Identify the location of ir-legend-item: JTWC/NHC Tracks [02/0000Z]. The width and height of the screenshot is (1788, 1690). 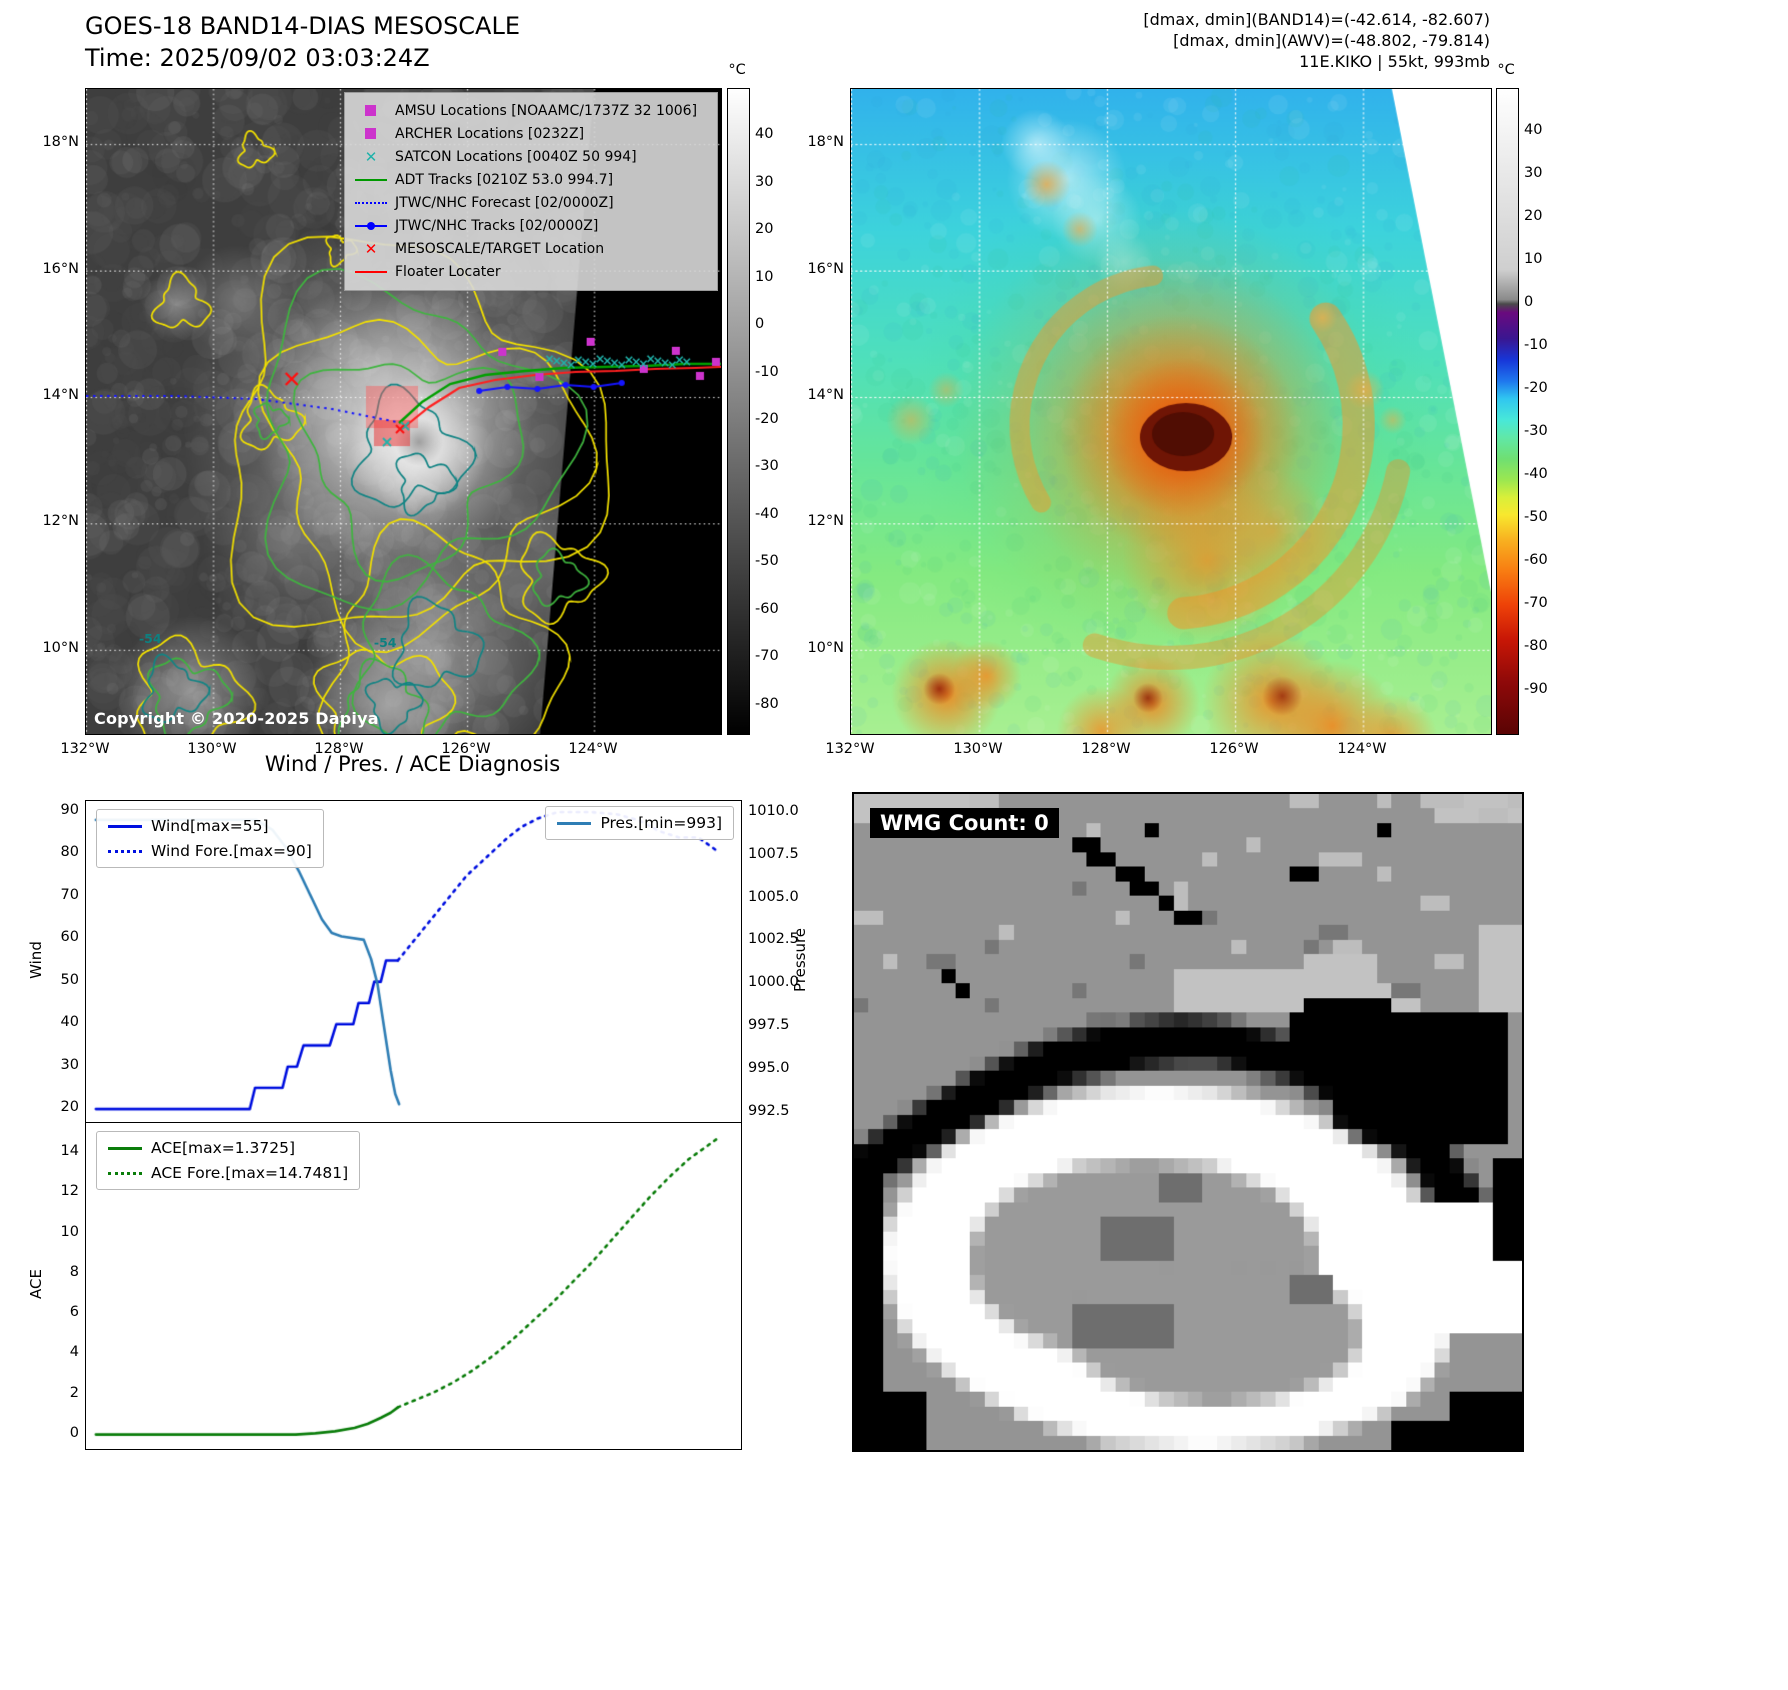
(531, 226).